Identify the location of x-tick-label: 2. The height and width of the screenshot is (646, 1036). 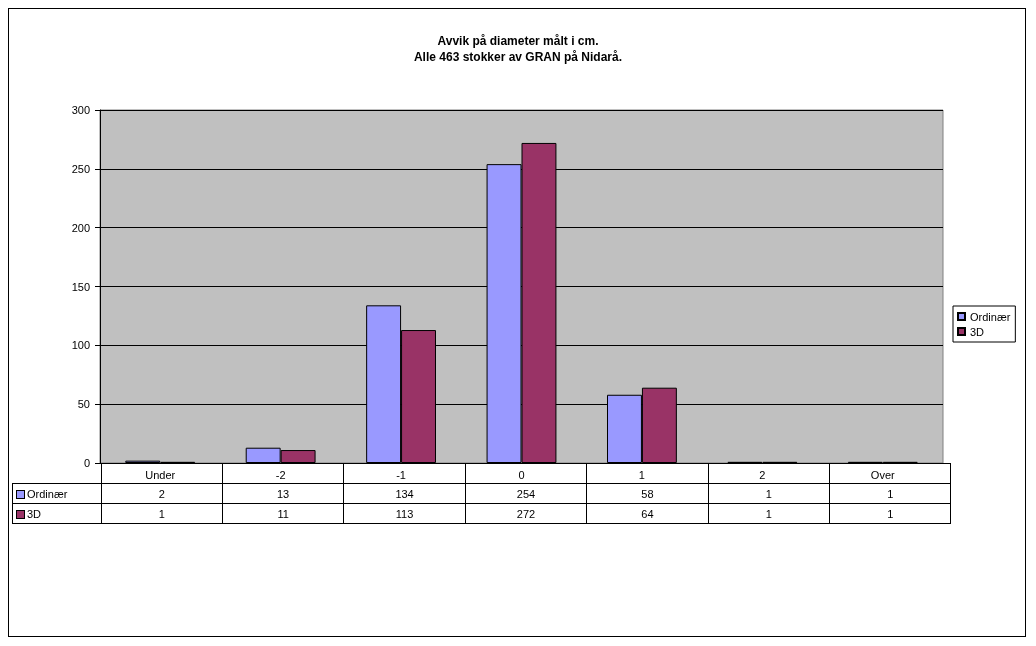
(762, 474).